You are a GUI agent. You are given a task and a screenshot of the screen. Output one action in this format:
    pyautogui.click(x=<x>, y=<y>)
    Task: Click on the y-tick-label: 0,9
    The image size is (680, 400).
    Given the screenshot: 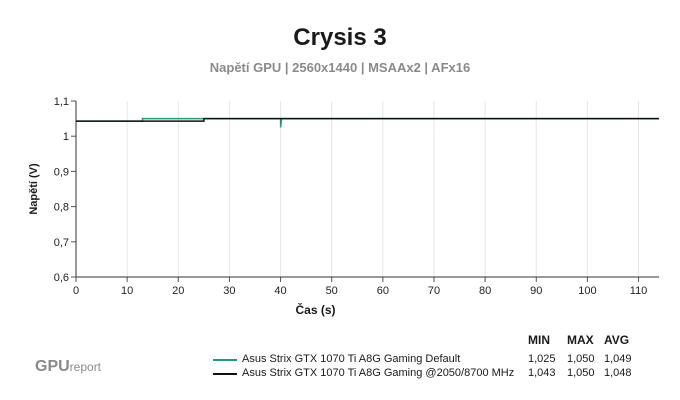 What is the action you would take?
    pyautogui.click(x=61, y=172)
    